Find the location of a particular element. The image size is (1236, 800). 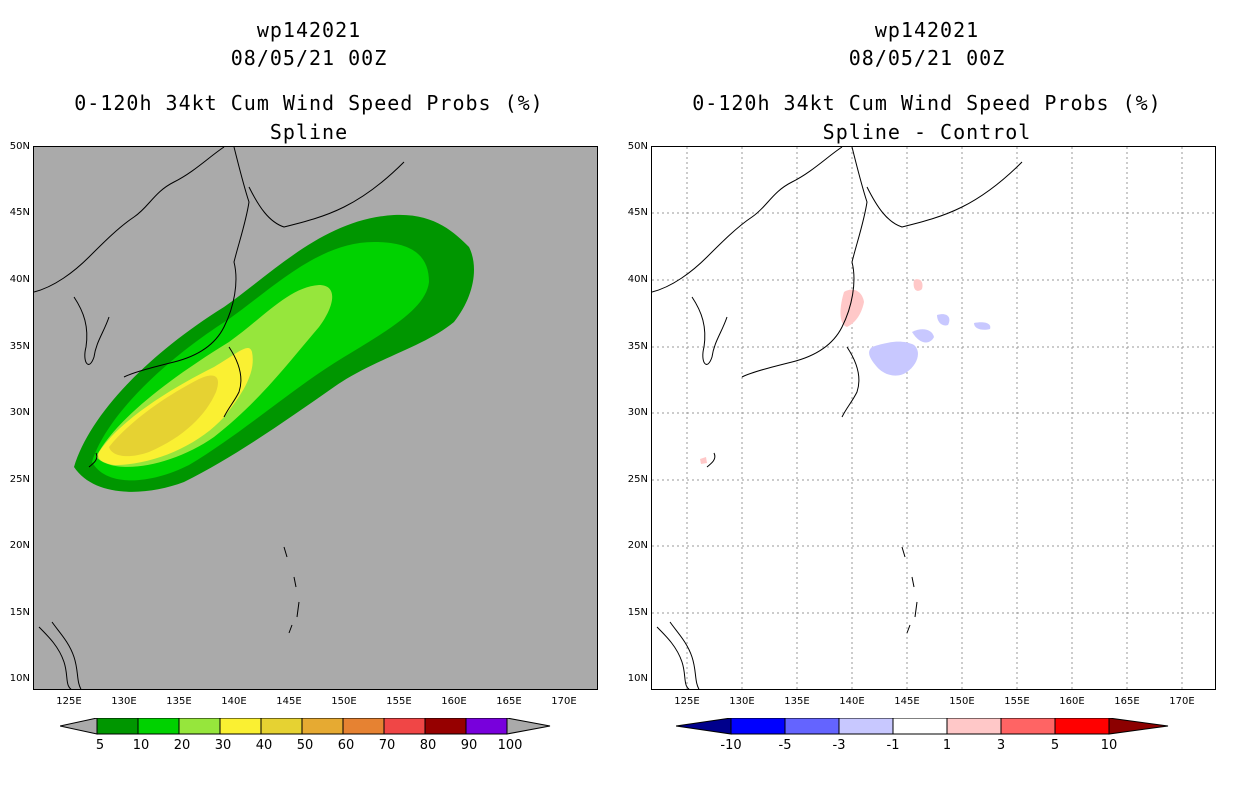

cbar-label: 1 is located at coordinates (947, 745).